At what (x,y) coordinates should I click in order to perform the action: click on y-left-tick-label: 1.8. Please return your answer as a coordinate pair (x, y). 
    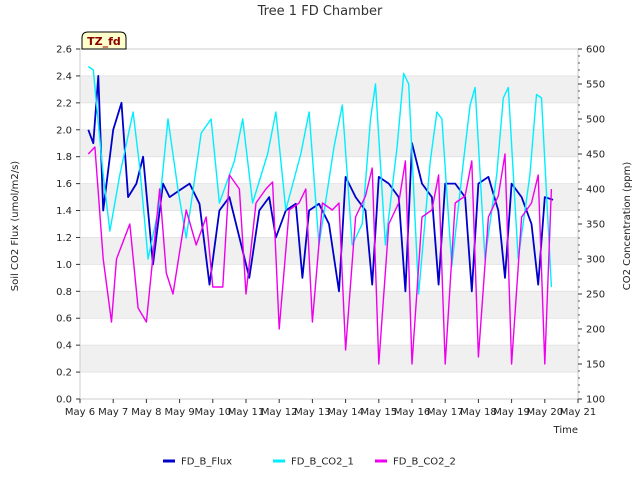
    Looking at the image, I should click on (64, 157).